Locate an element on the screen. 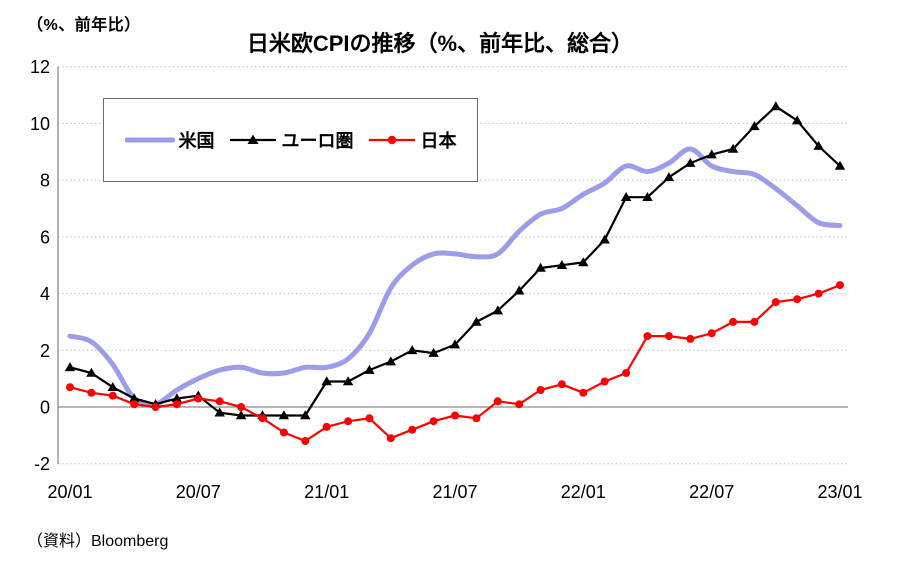 The width and height of the screenshot is (900, 569). legend-item-japan: 日本 is located at coordinates (412, 140).